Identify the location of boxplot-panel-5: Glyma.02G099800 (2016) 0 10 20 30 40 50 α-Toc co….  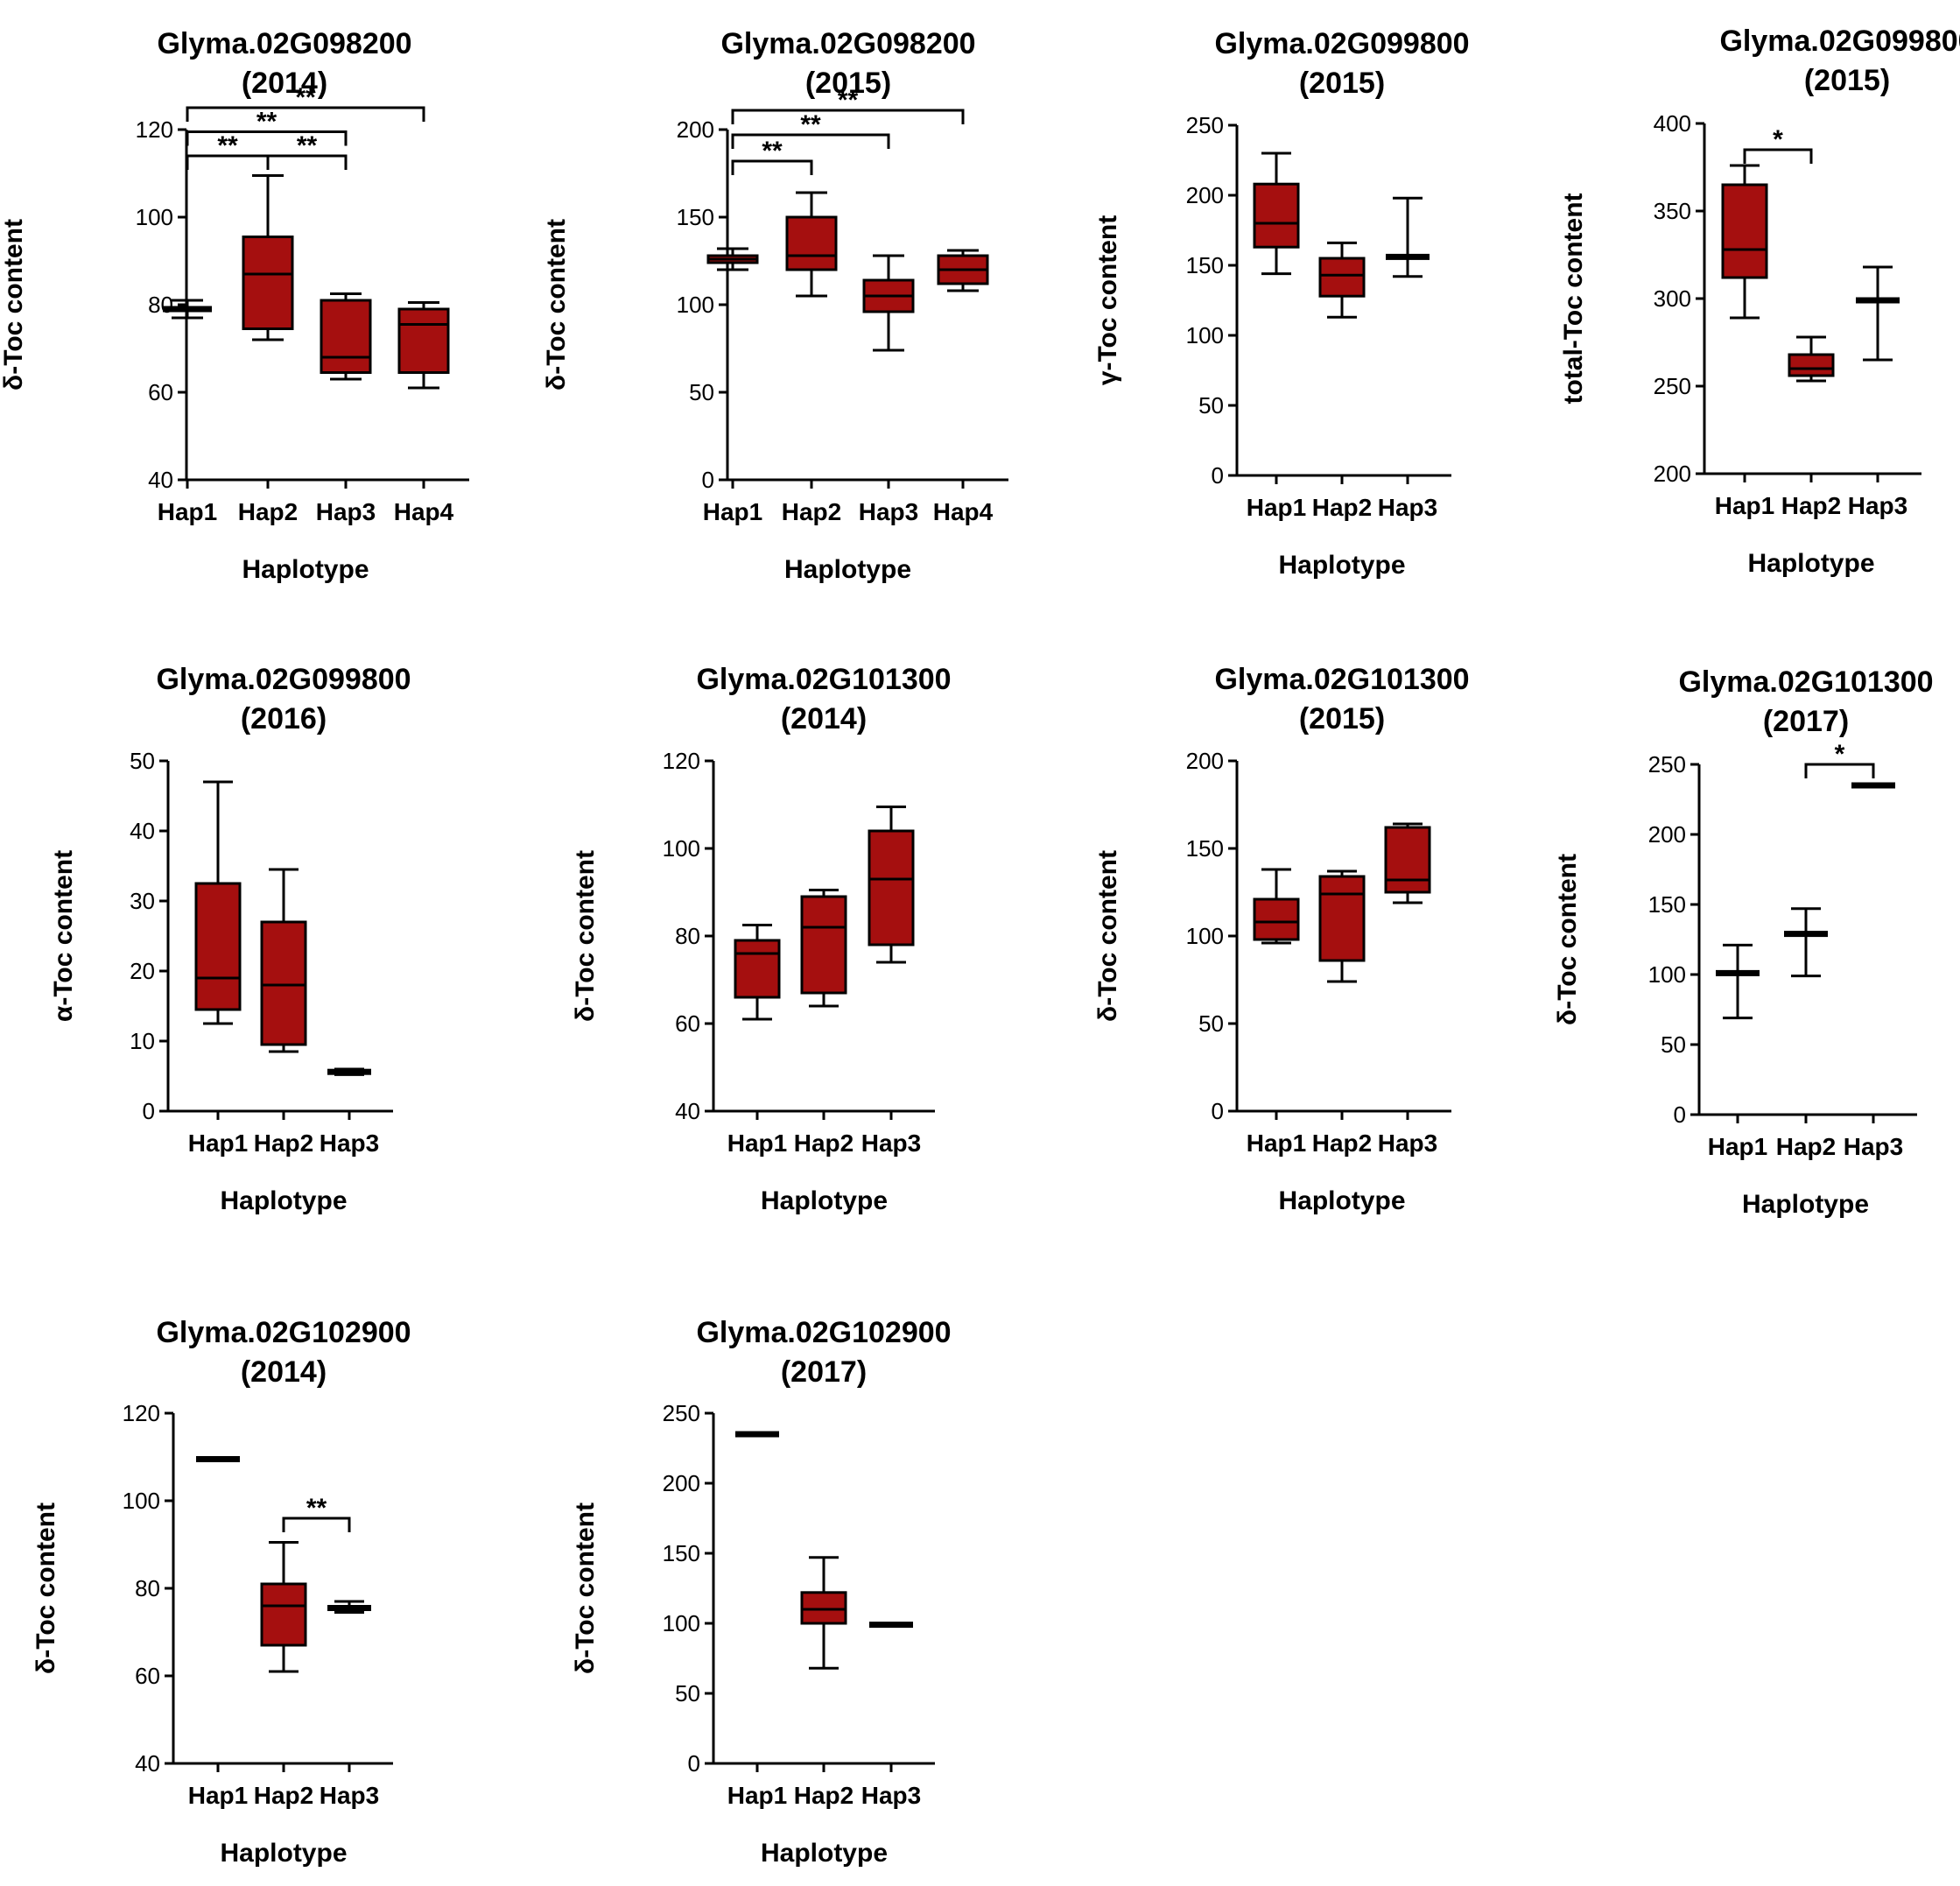
(230, 939).